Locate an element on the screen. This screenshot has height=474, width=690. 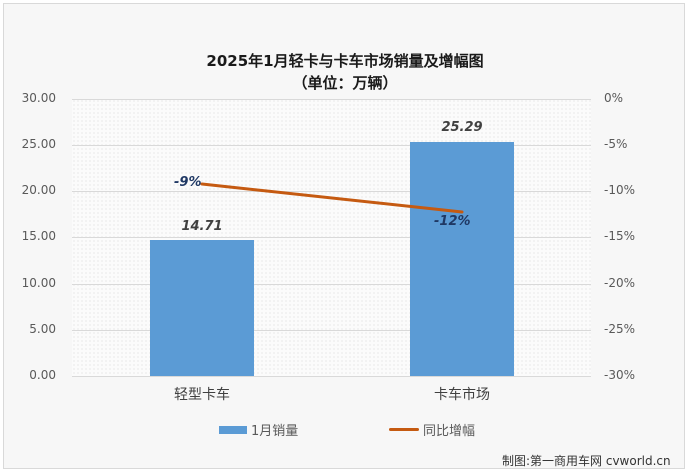
x-category-label: 卡车市场 is located at coordinates (462, 395).